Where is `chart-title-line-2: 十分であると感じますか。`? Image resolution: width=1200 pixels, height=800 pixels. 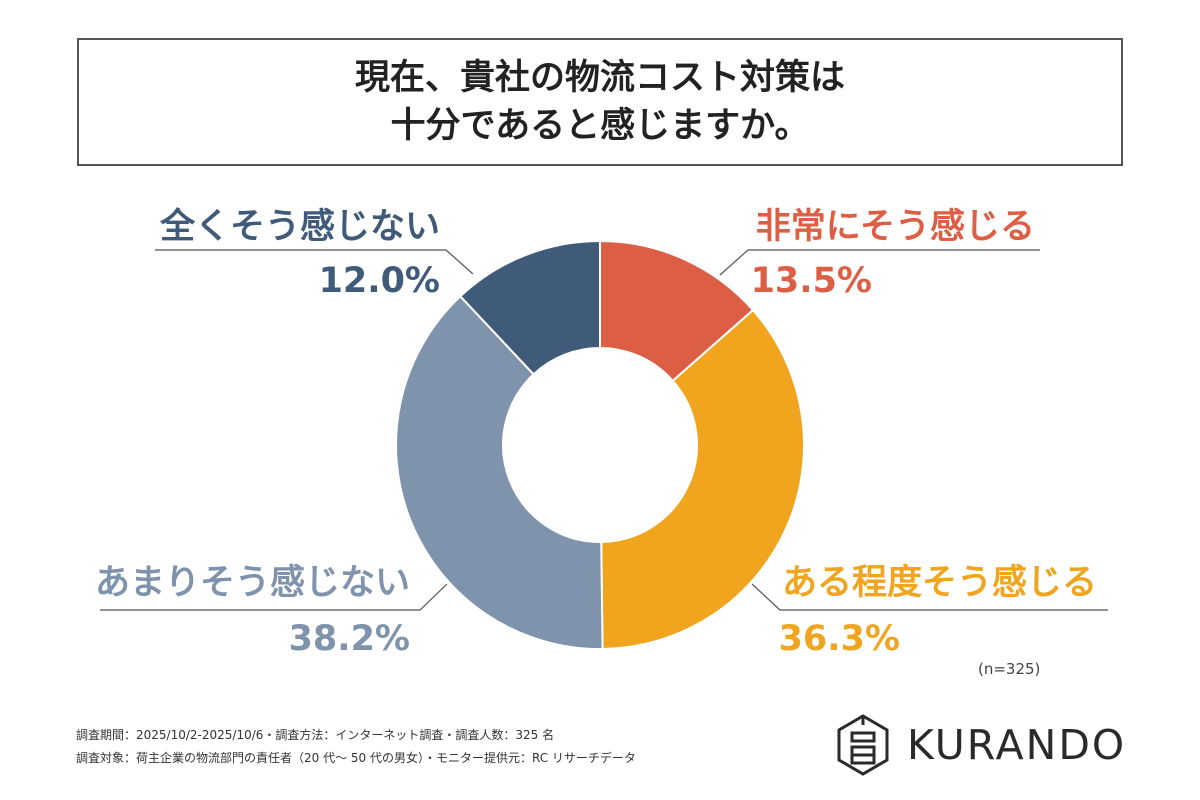 chart-title-line-2: 十分であると感じますか。 is located at coordinates (600, 126).